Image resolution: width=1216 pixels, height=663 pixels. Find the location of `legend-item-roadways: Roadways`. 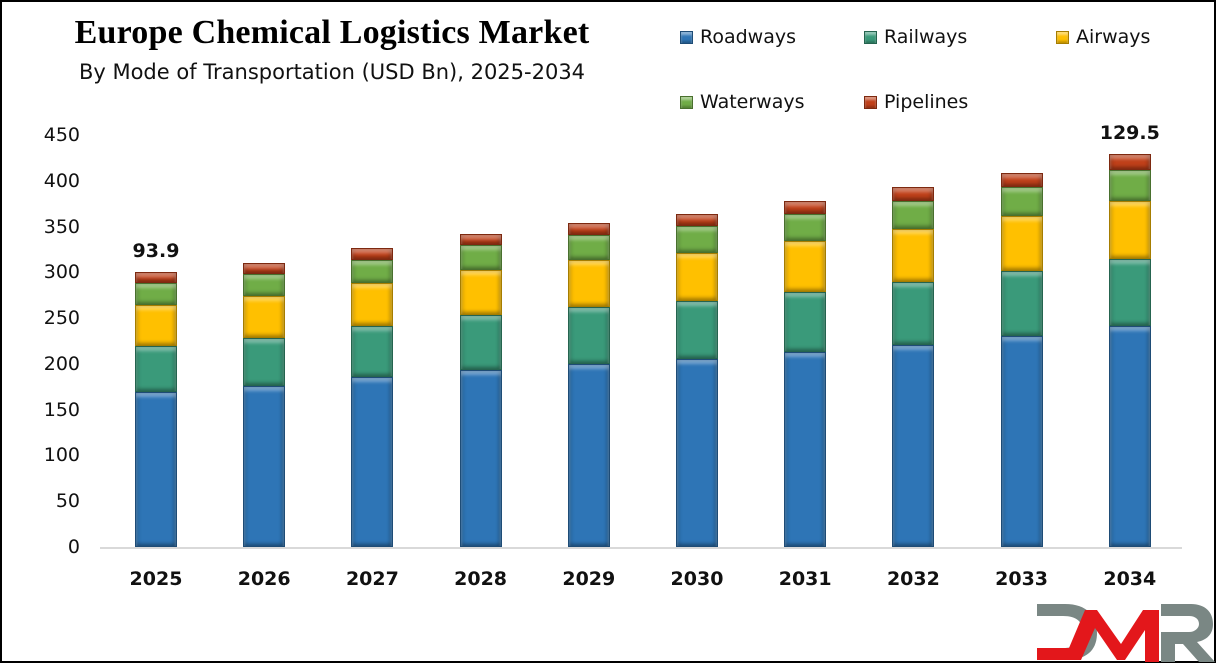

legend-item-roadways: Roadways is located at coordinates (738, 37).